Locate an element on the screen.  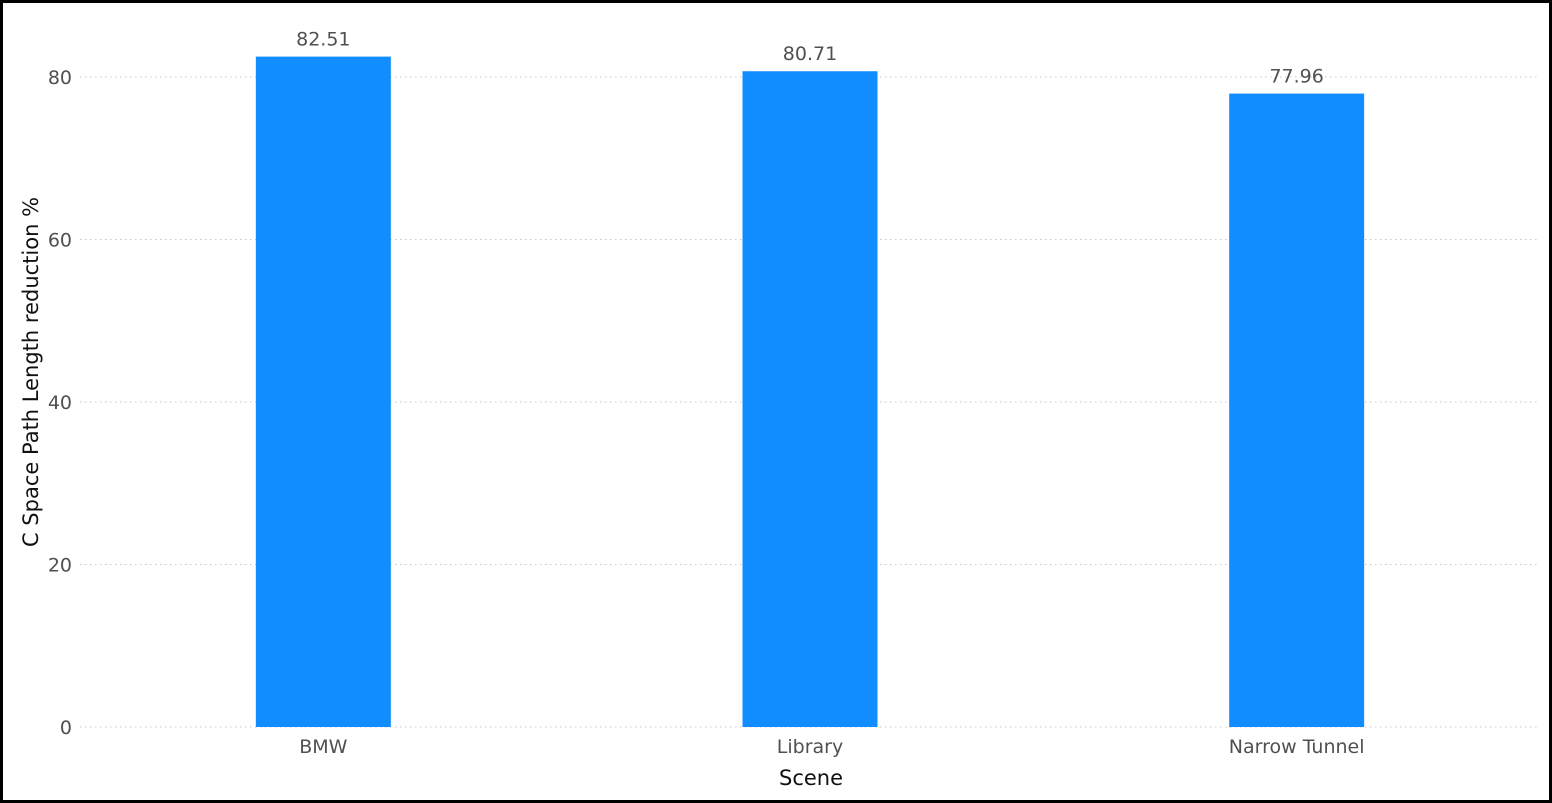
x-axis-ticks: BMW Library Narrow Tunnel is located at coordinates (831, 747).